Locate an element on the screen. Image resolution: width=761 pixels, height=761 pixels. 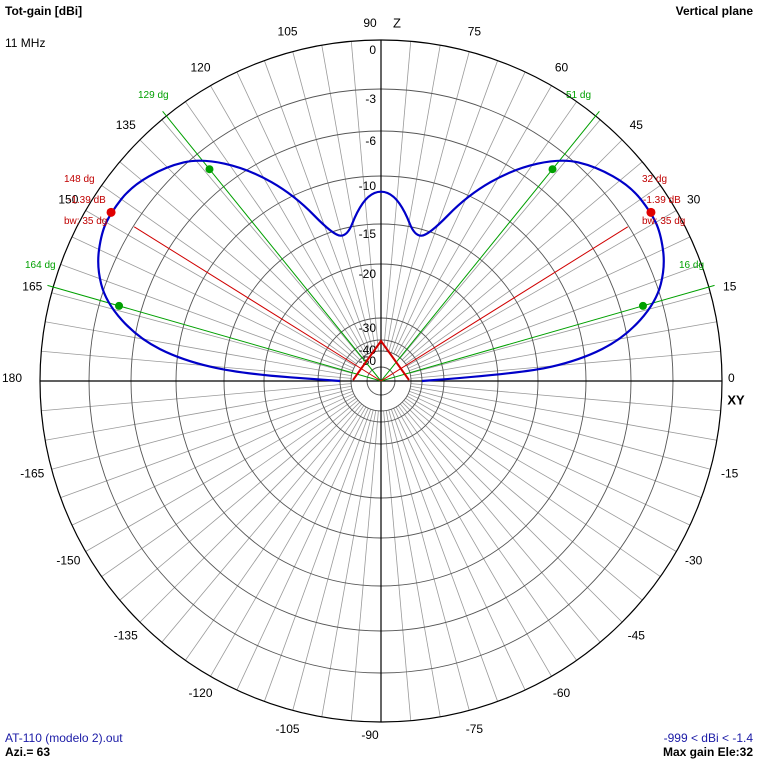
gain-range: -999 < dBi < -1.4 is located at coordinates (708, 738).